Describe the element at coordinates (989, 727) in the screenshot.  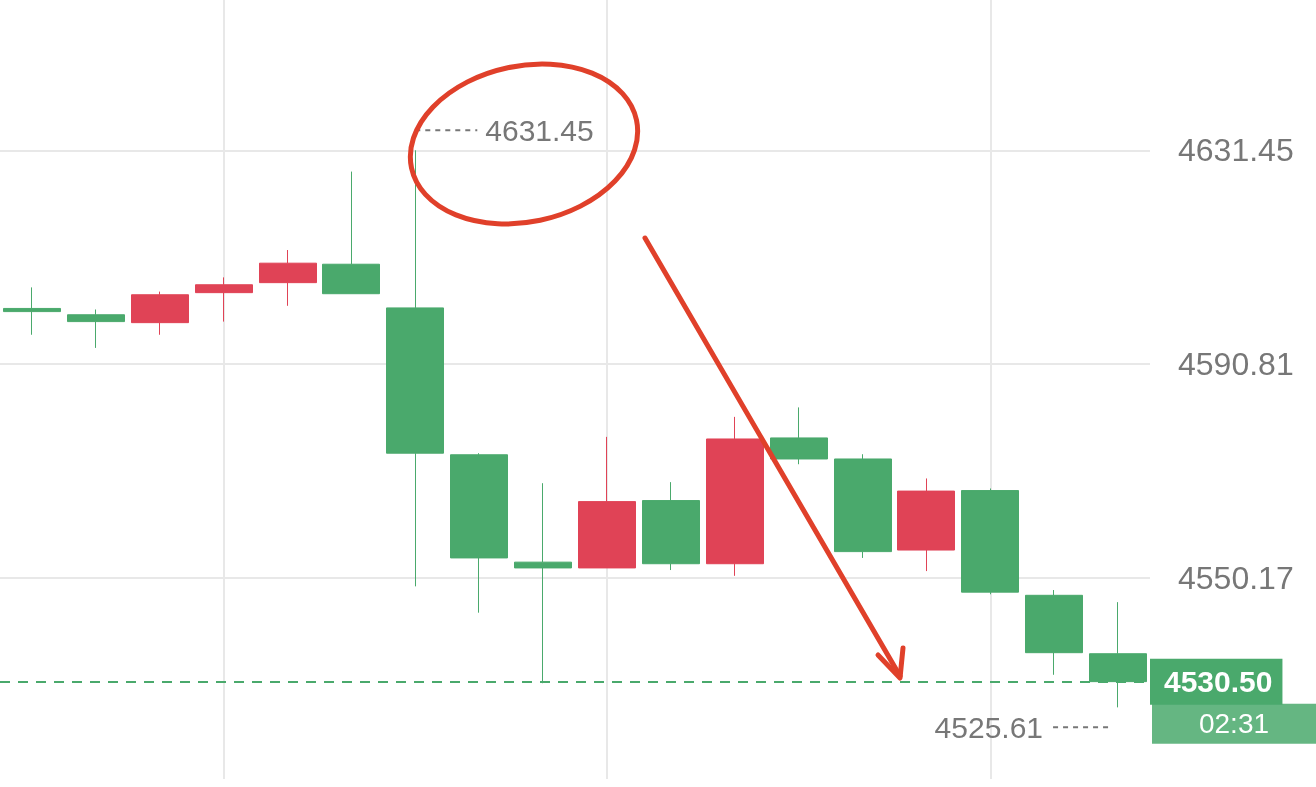
I see `annotation: 4525.61` at that location.